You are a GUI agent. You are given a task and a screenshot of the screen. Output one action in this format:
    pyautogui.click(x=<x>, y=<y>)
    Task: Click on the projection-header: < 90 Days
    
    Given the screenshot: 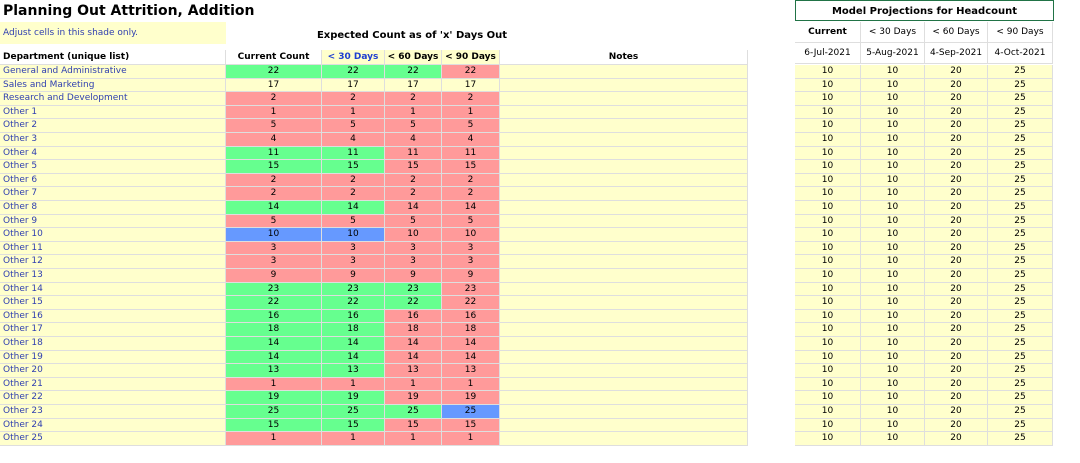 What is the action you would take?
    pyautogui.click(x=1020, y=32)
    